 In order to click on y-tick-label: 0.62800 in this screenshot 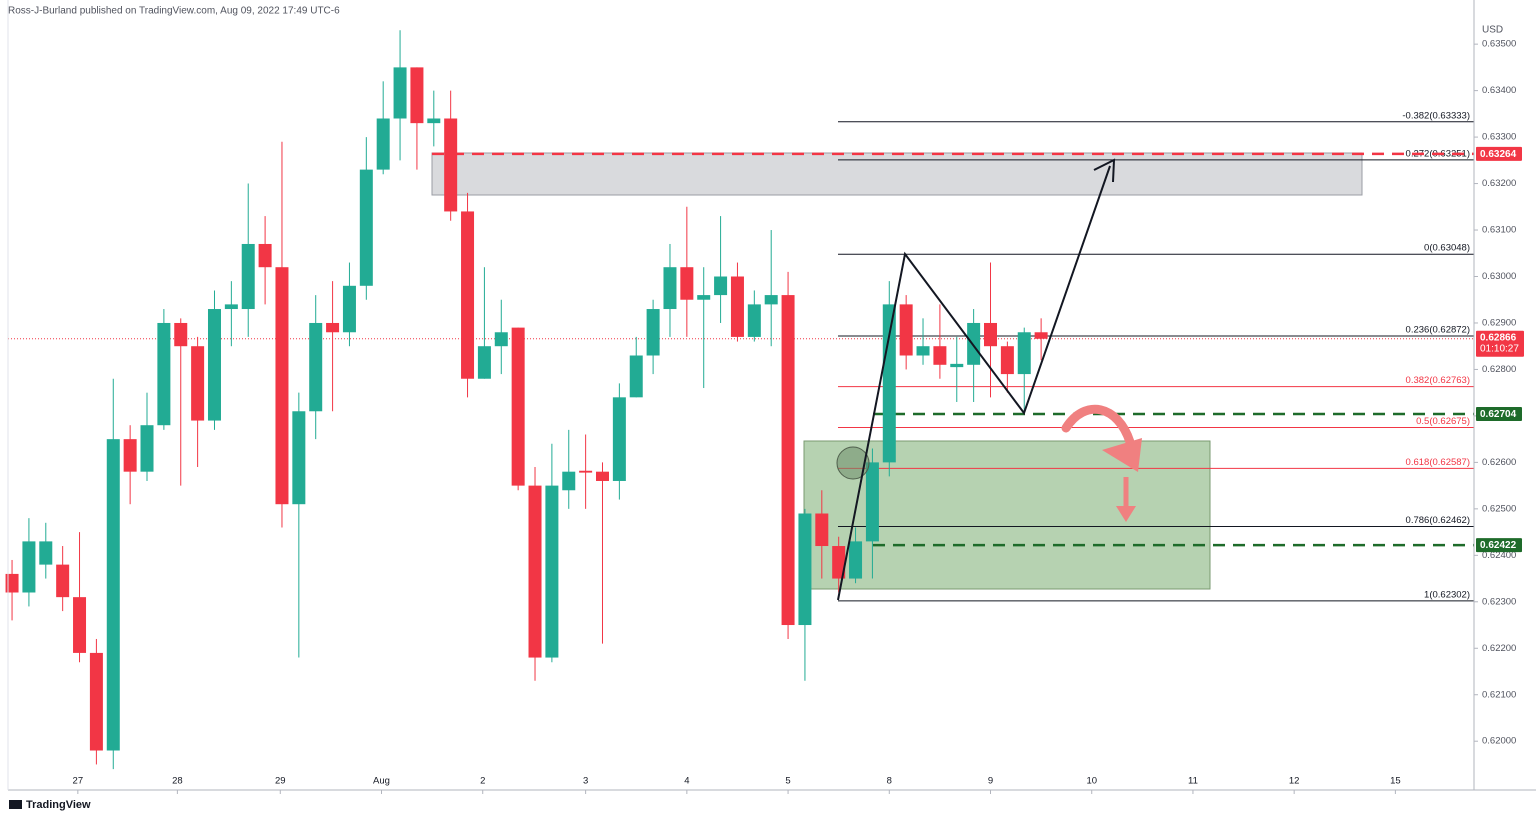, I will do `click(1499, 369)`.